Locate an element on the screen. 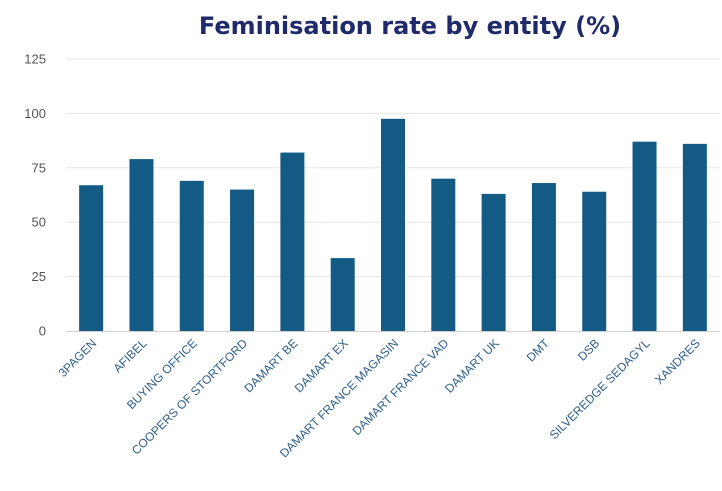  x-tick-label: DAMART FRANCE VAD is located at coordinates (401, 387).